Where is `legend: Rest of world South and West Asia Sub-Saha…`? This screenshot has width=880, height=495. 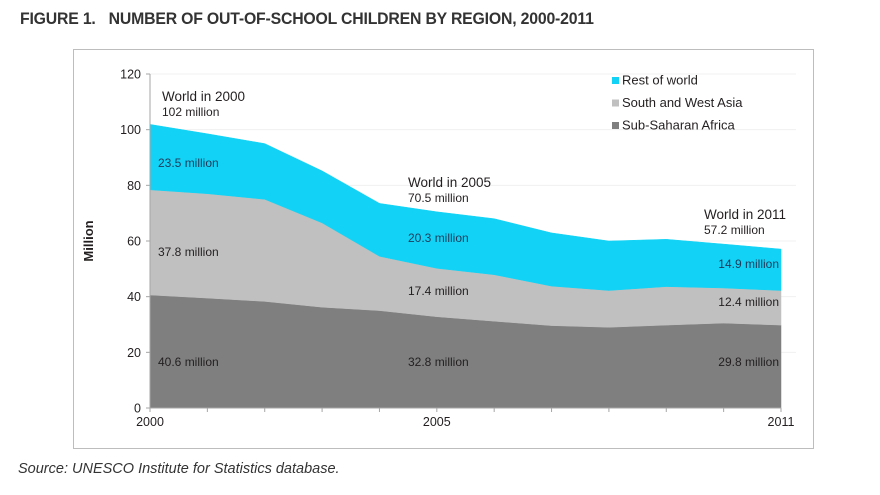 legend: Rest of world South and West Asia Sub-Saha… is located at coordinates (677, 103).